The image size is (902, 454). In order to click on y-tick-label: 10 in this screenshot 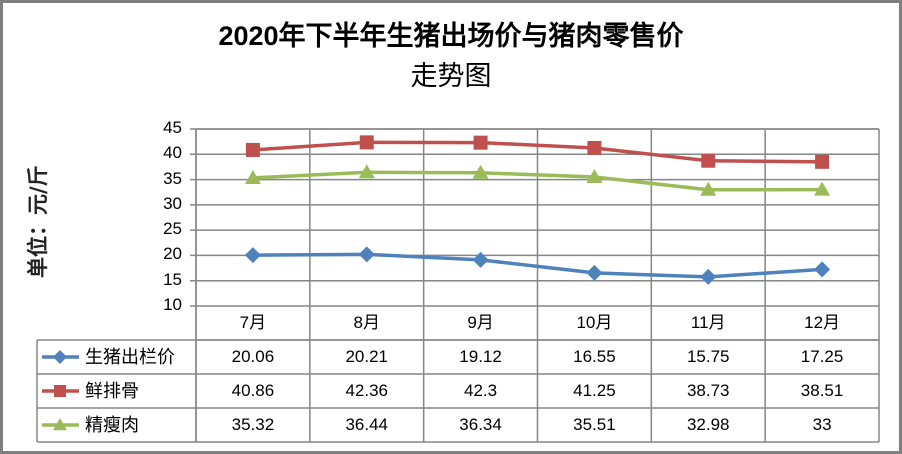, I will do `click(172, 304)`.